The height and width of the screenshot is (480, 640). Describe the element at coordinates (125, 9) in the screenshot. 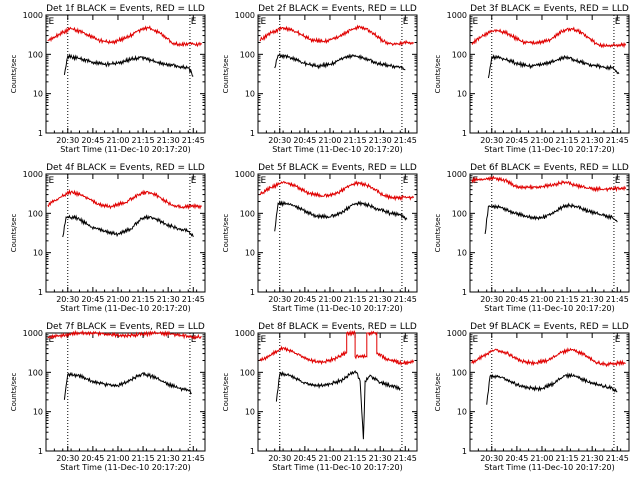

I see `panel-title: Det 1f BLACK = Events, RED = LLD` at that location.